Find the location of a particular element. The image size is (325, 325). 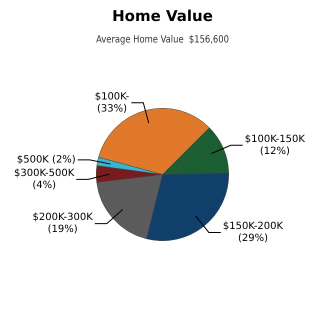

slice-label: $200K-300K is located at coordinates (63, 218).